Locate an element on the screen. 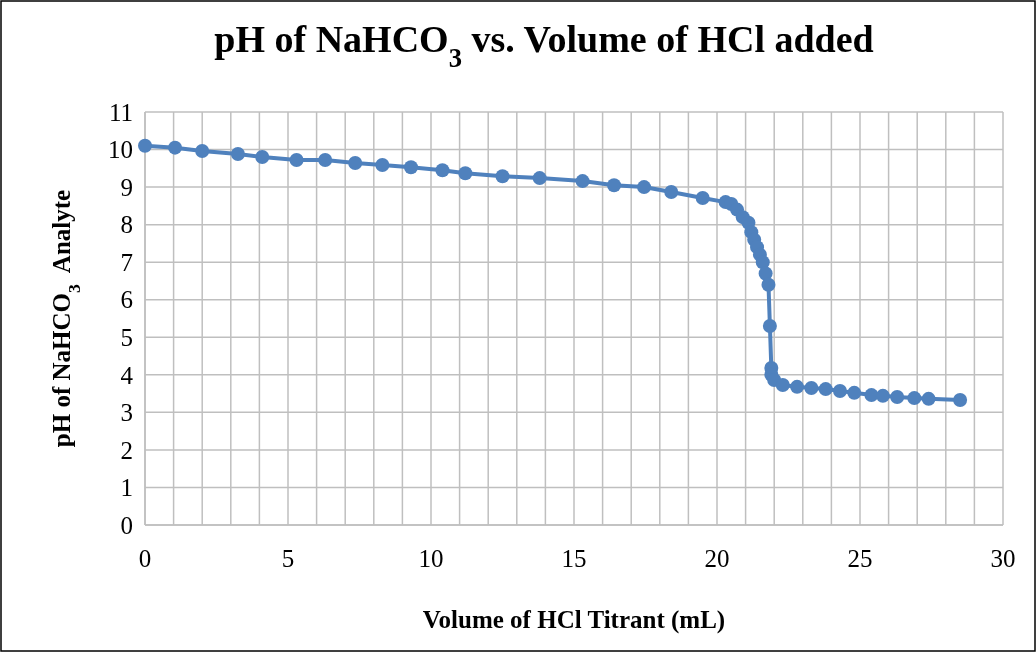  y-tick-label: 8 is located at coordinates (126, 225).